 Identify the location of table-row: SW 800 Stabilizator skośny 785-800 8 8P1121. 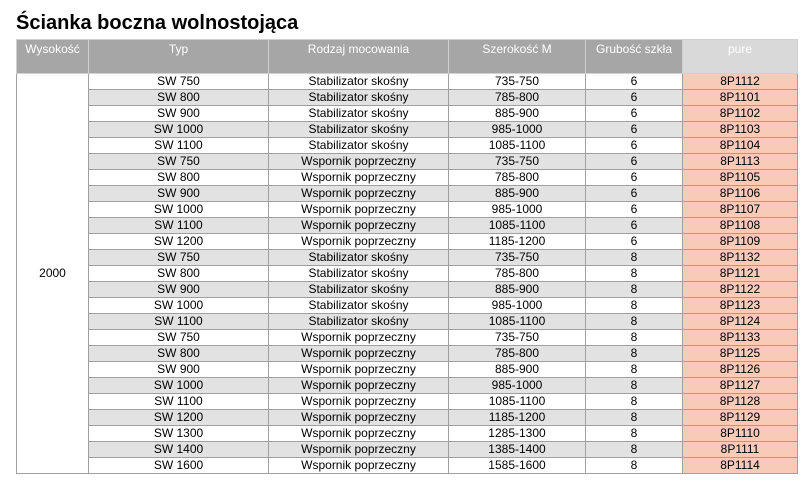
(407, 273).